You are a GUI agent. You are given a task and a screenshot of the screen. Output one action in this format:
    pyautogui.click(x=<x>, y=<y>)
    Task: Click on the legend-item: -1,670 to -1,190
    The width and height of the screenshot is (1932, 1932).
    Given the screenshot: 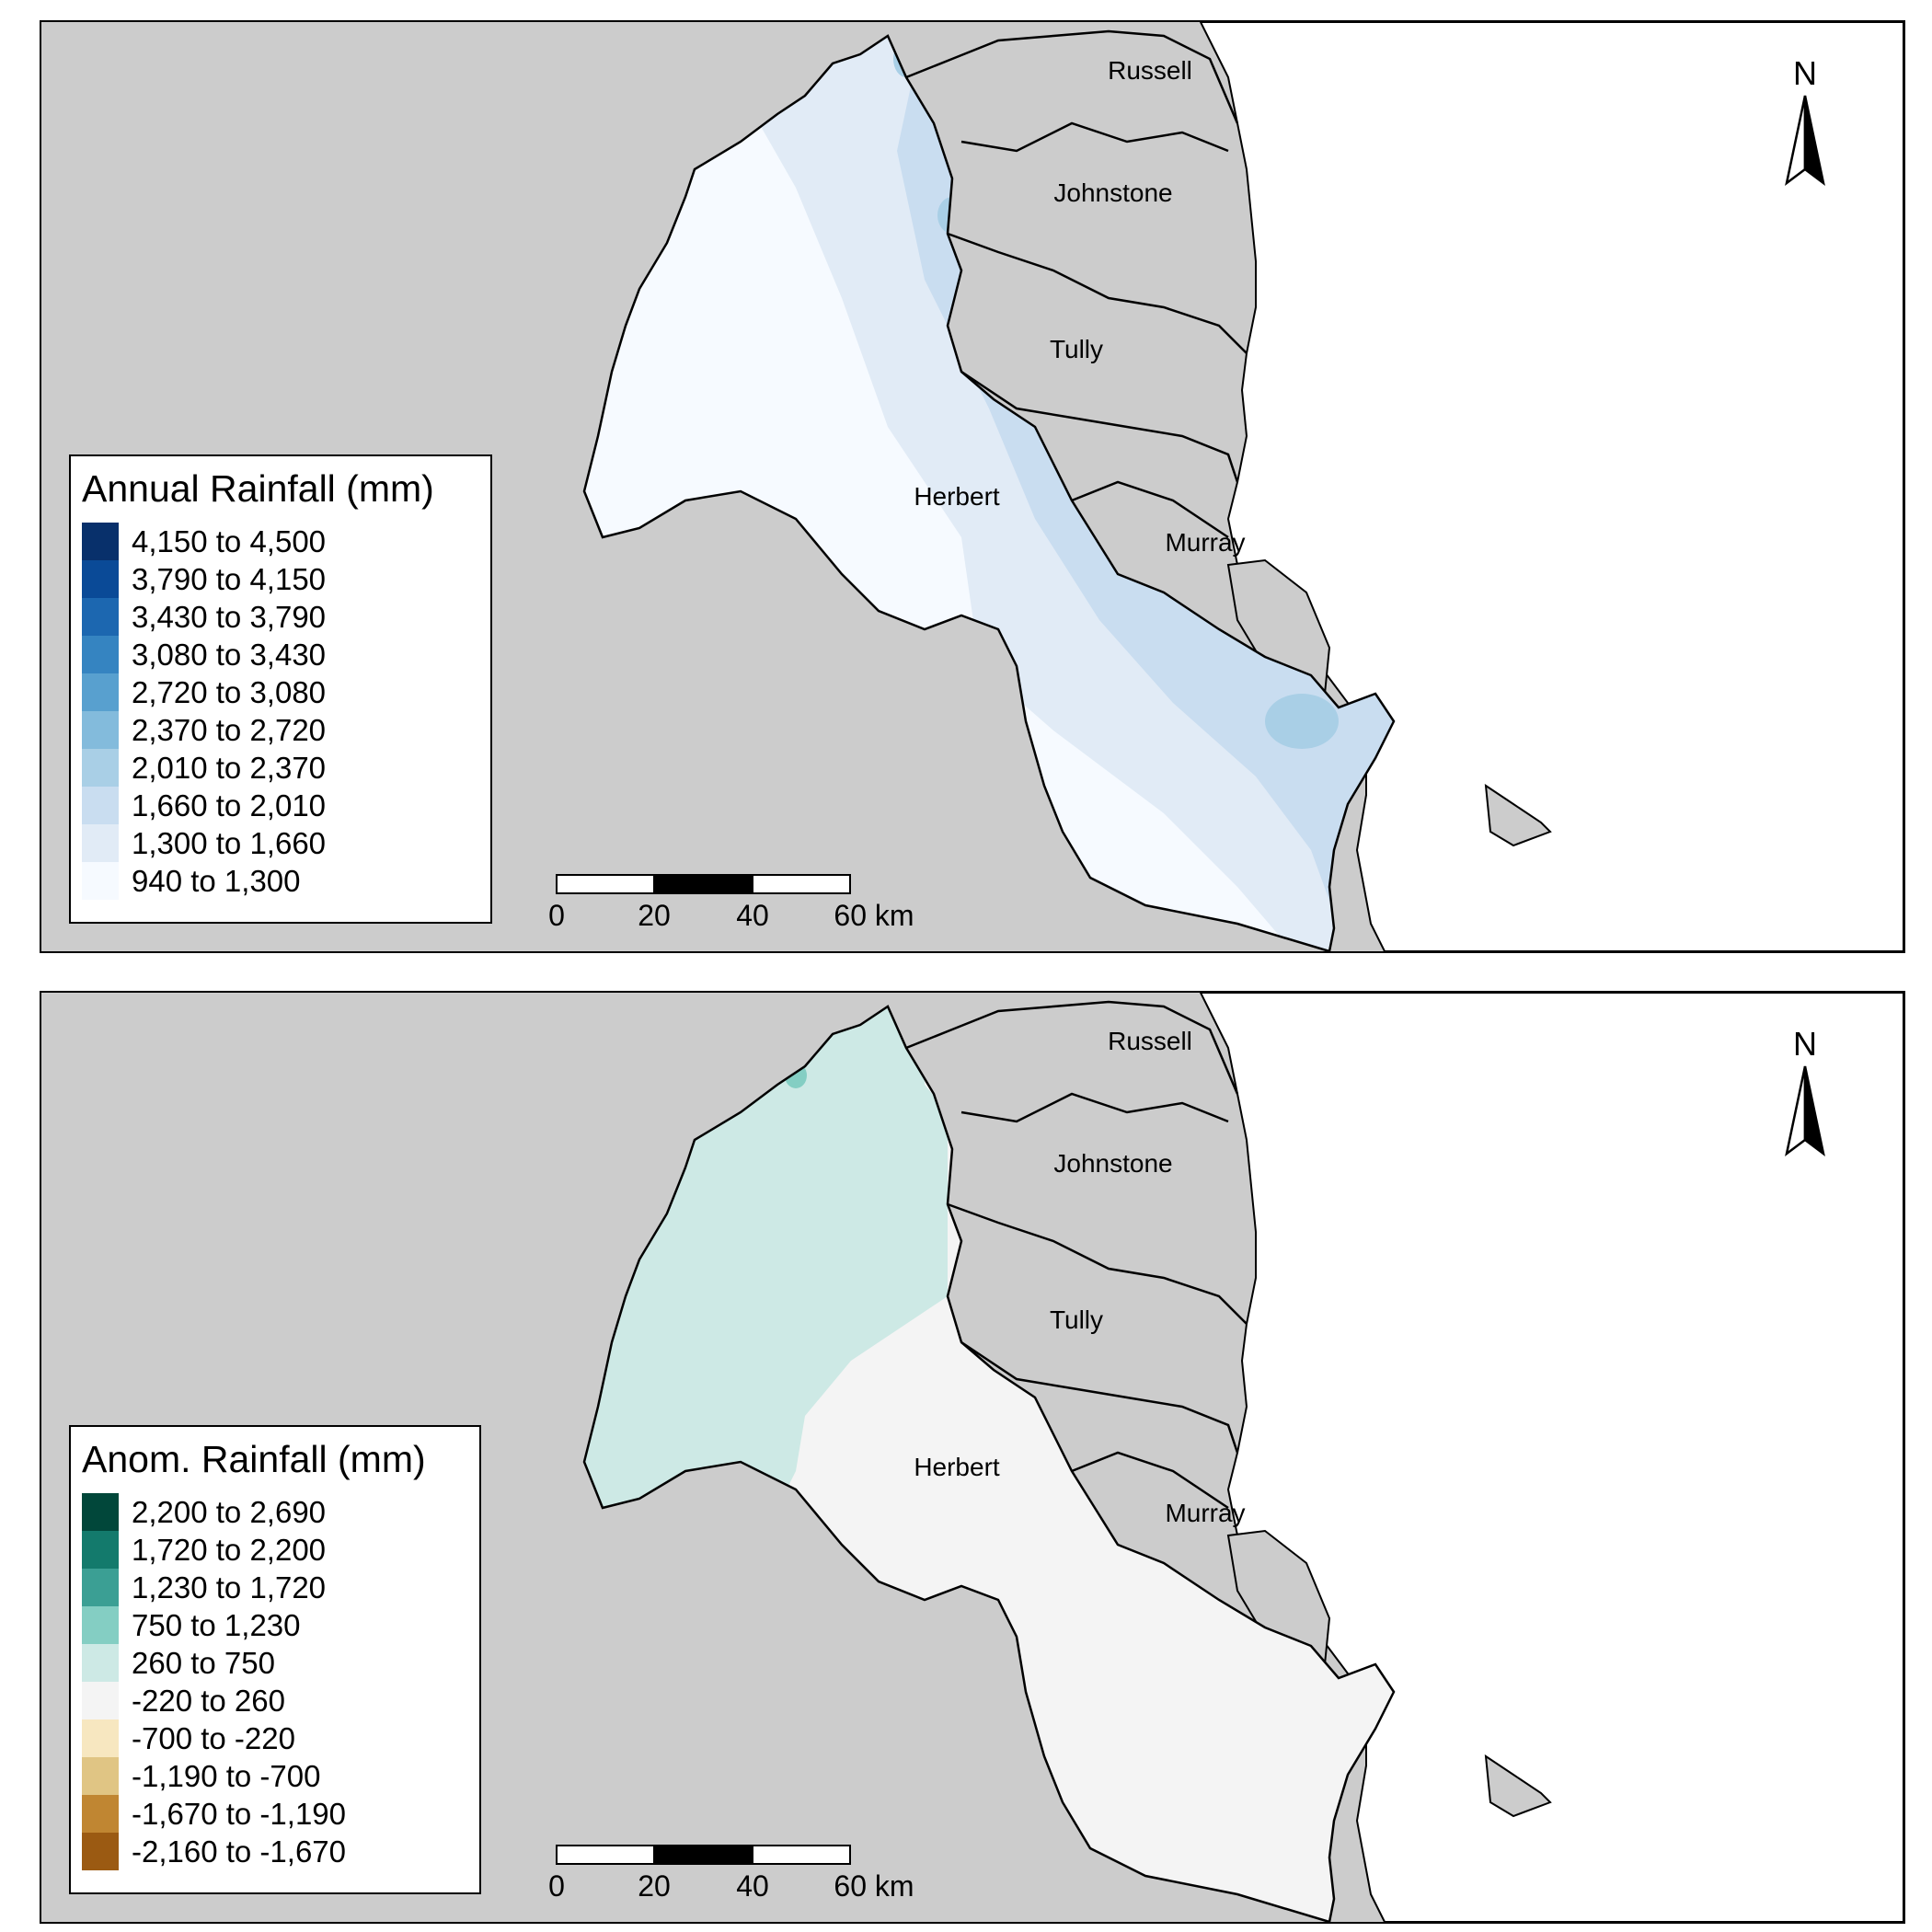 What is the action you would take?
    pyautogui.click(x=275, y=1814)
    